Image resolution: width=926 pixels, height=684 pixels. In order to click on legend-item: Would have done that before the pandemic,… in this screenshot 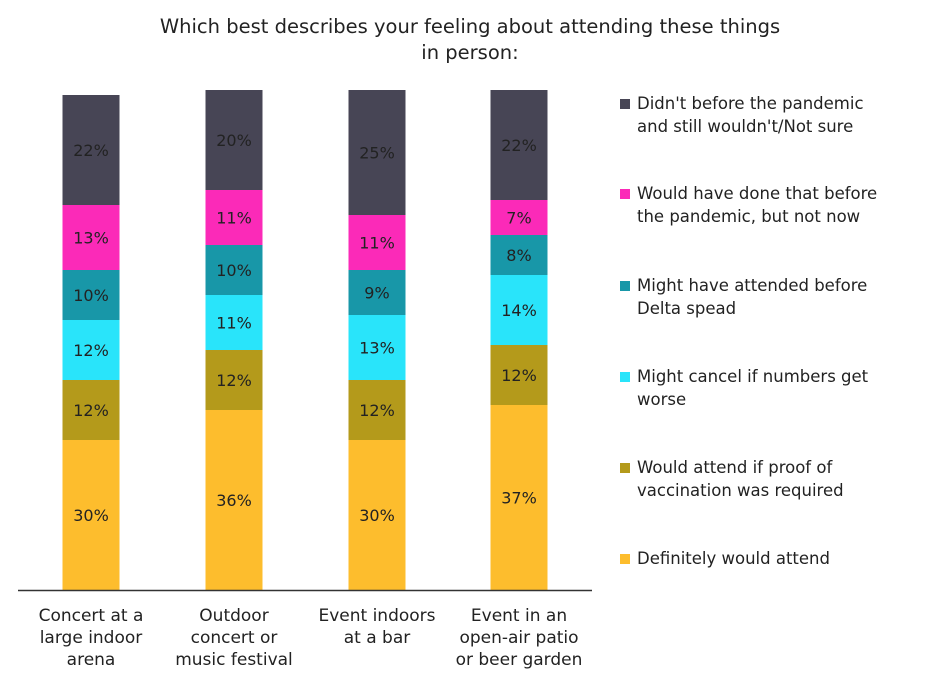, I will do `click(766, 205)`.